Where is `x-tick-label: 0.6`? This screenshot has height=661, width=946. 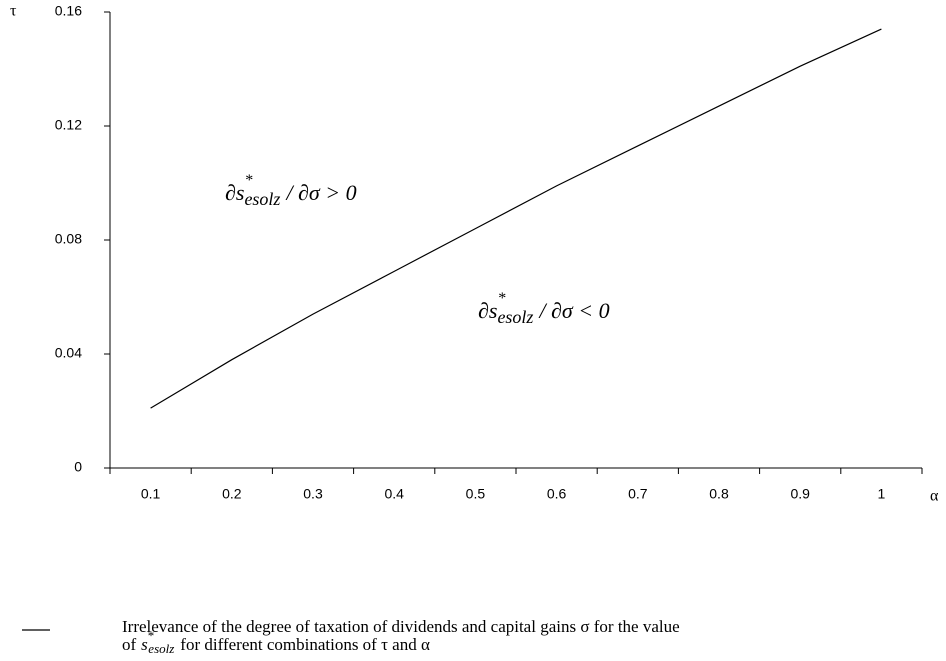 x-tick-label: 0.6 is located at coordinates (557, 494).